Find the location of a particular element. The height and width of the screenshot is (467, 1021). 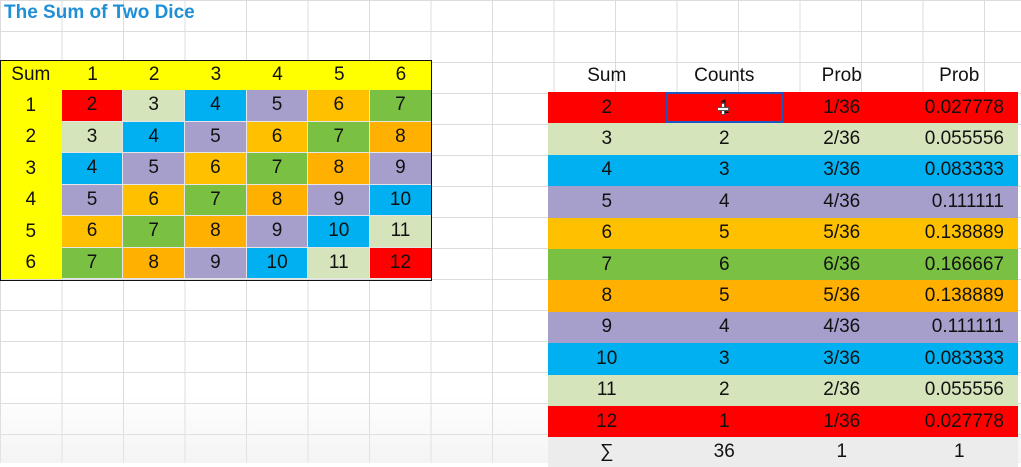

total-count: 36 is located at coordinates (724, 452).